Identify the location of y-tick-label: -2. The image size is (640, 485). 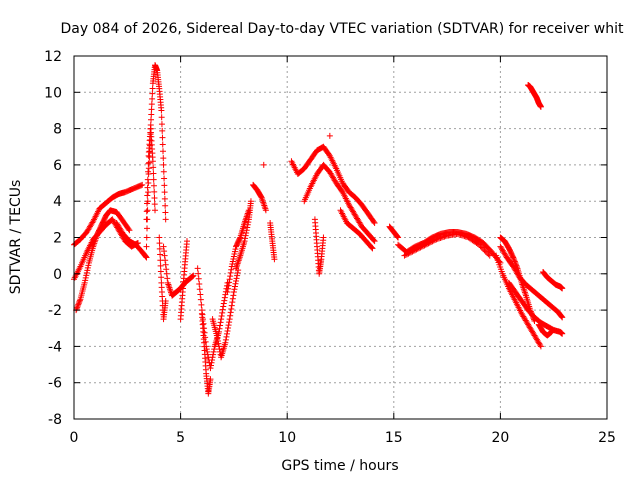
(55, 311).